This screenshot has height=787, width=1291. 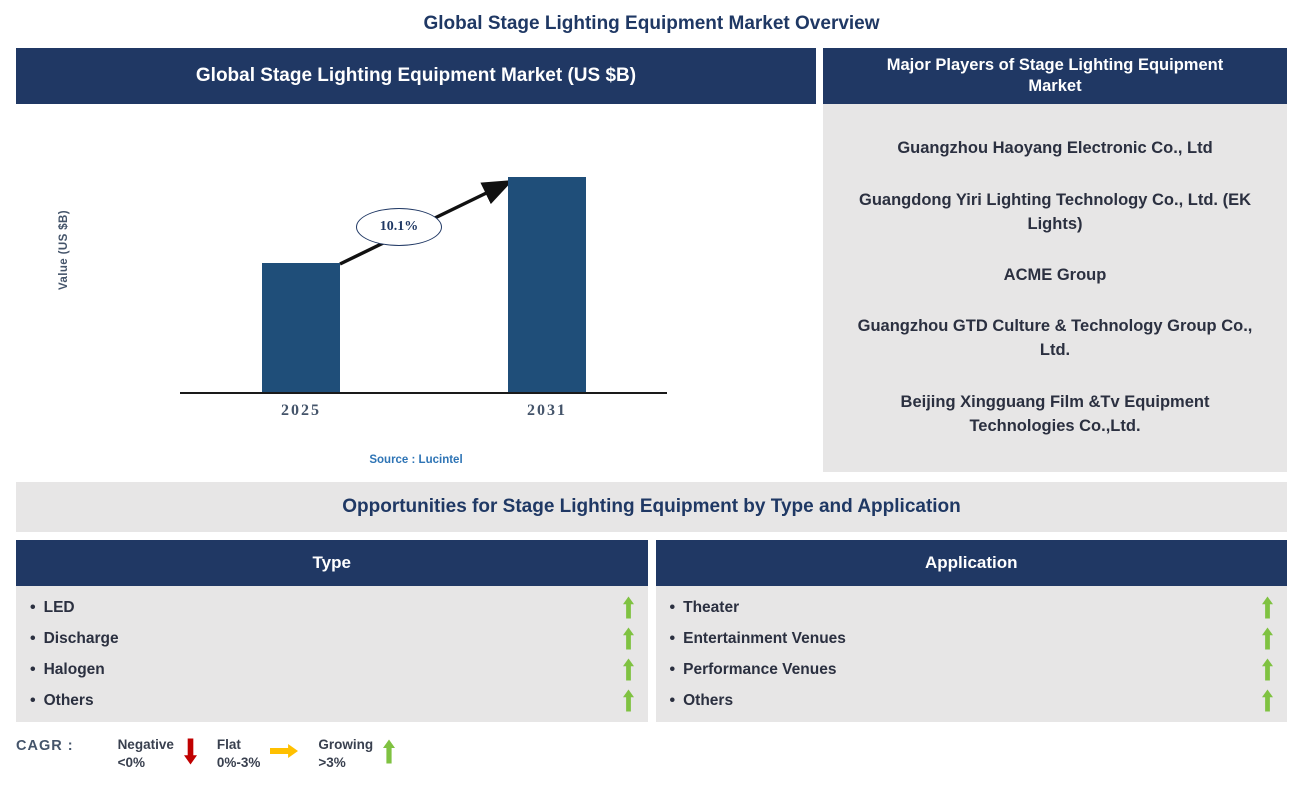 I want to click on bar-2031, so click(x=547, y=284).